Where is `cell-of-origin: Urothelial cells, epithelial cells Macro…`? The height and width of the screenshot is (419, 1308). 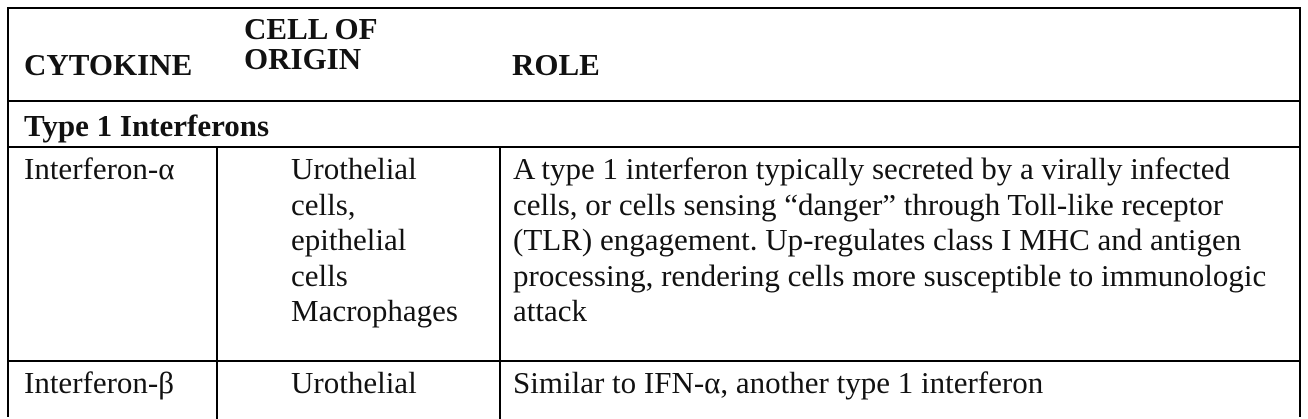
cell-of-origin: Urothelial cells, epithelial cells Macro… is located at coordinates (393, 240).